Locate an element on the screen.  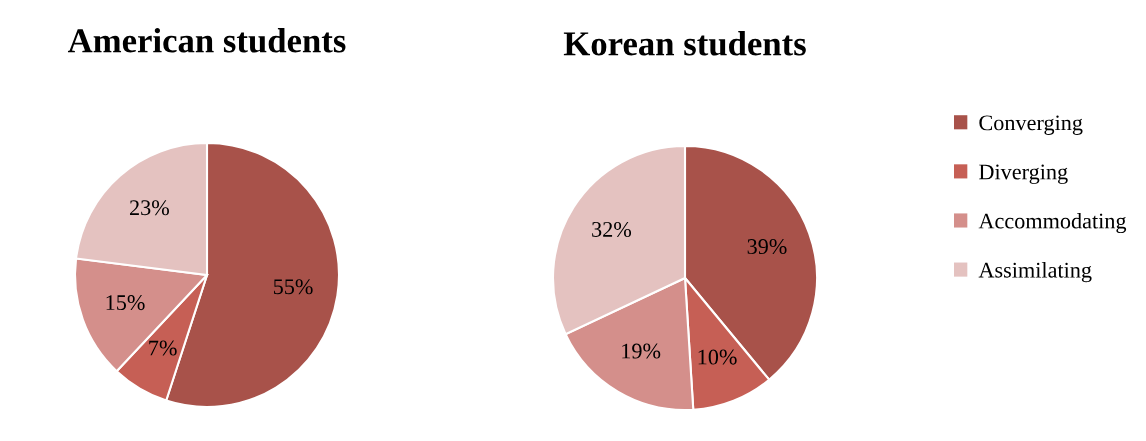
data-label: 39% is located at coordinates (767, 247).